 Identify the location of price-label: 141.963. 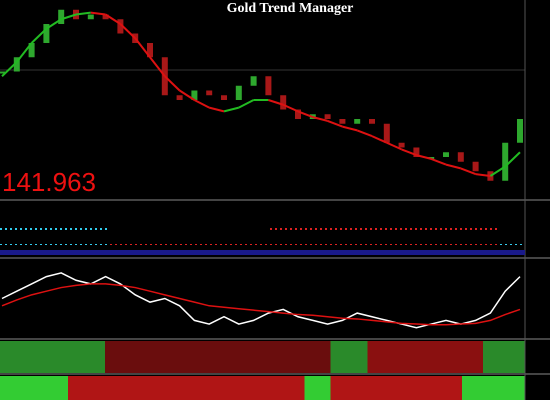
(49, 182).